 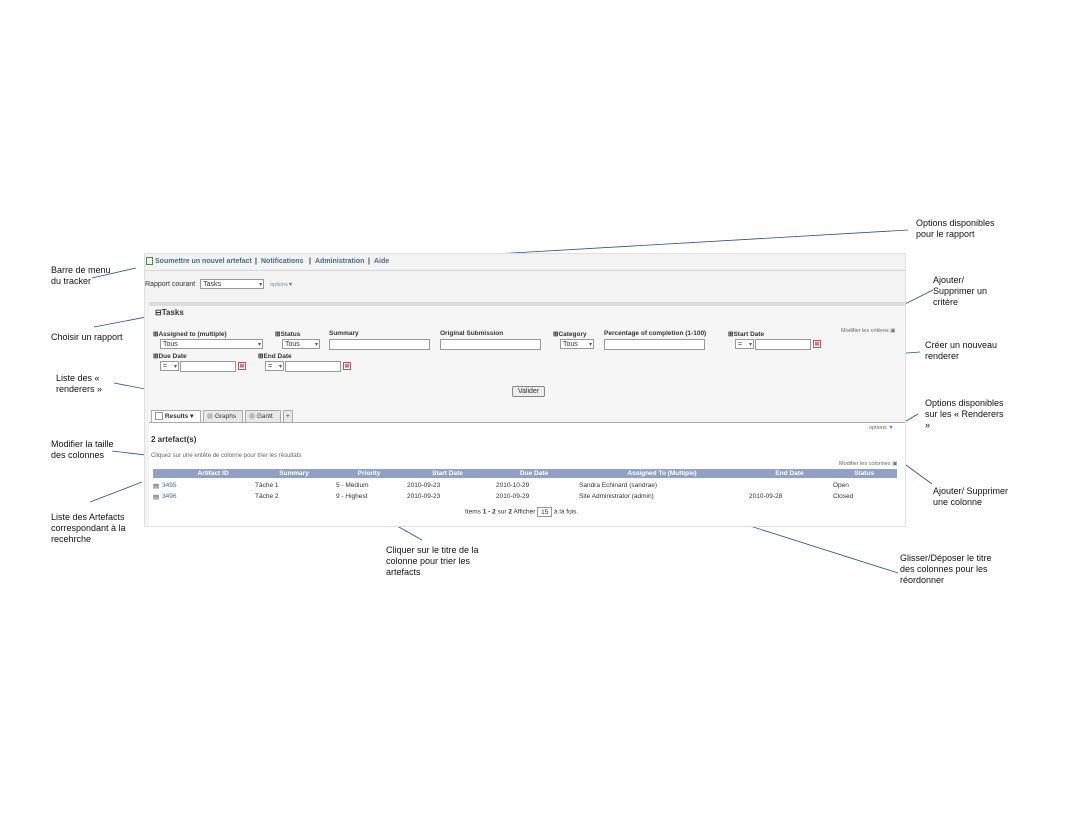 I want to click on artifact-id-link: 3495, so click(x=169, y=485).